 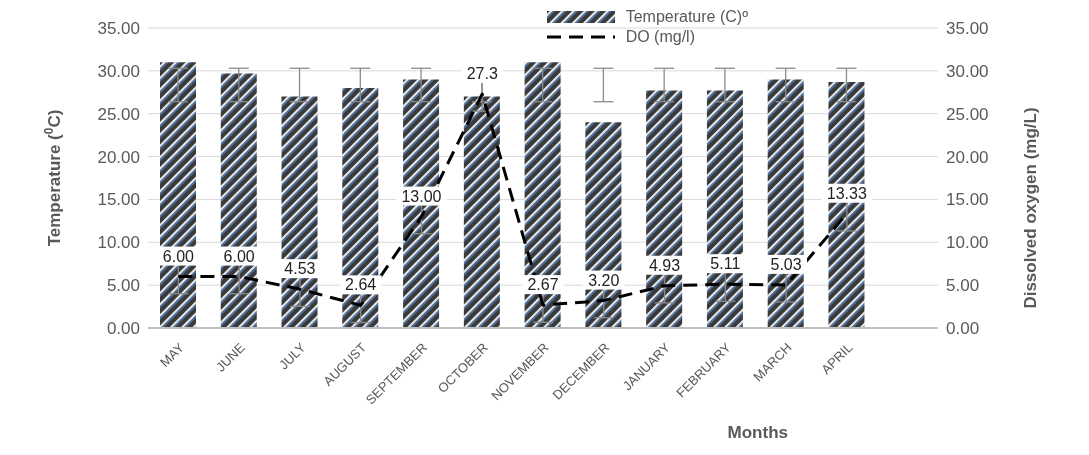 I want to click on data-label: 5.03, so click(x=786, y=264).